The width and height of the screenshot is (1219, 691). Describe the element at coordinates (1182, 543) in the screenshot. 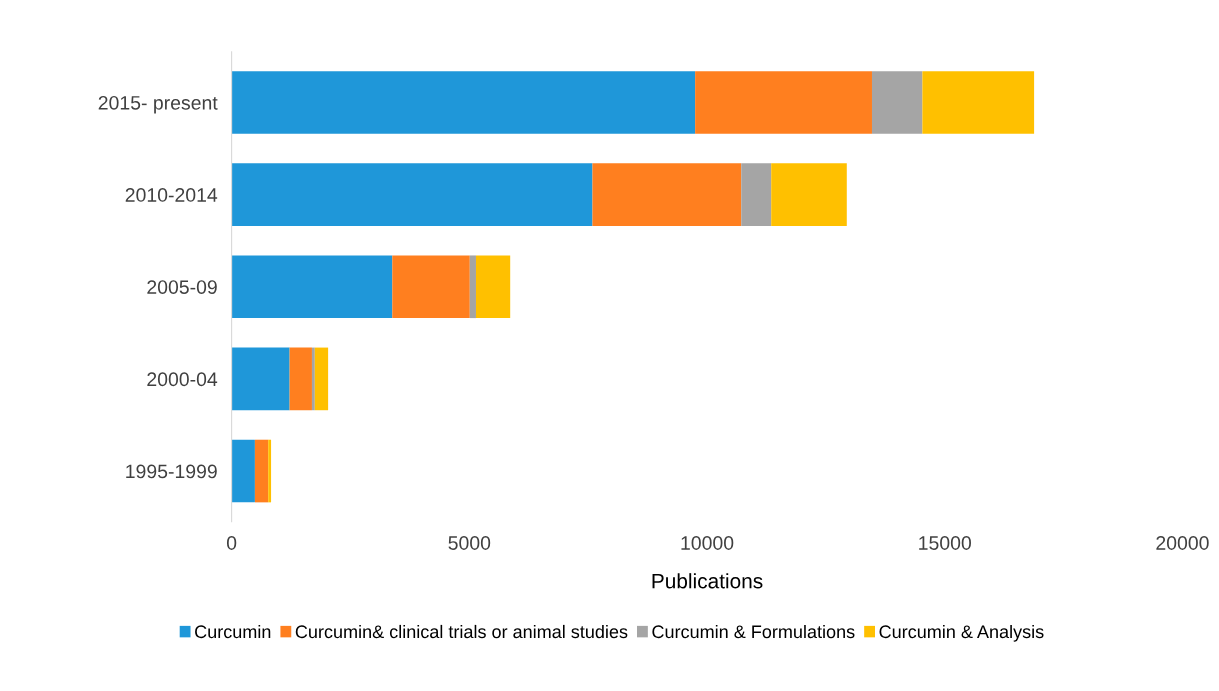

I see `x-tick-label: 20000` at that location.